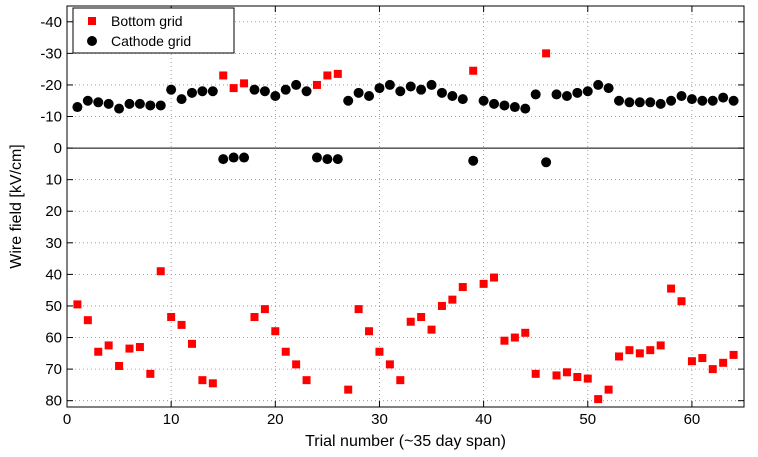  Describe the element at coordinates (53, 306) in the screenshot. I see `y-tick-label: 50` at that location.